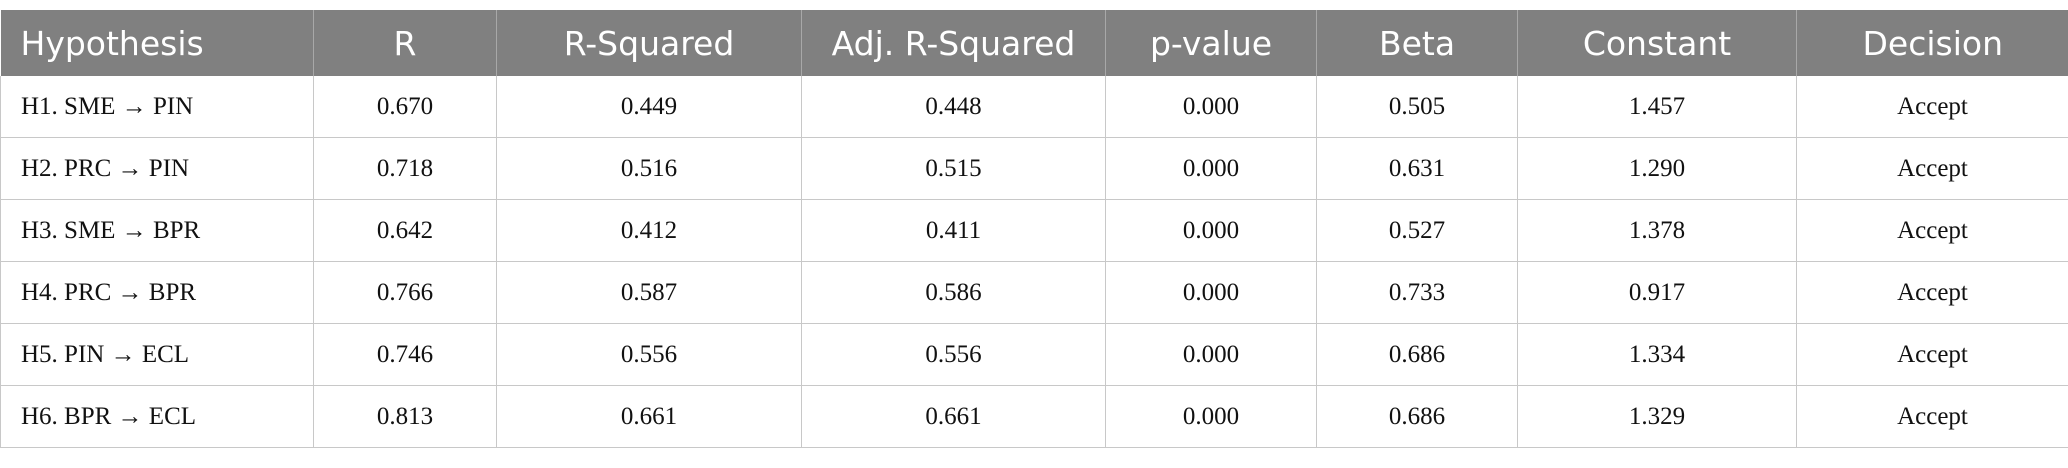  I want to click on table-cell: H6. BPR → ECL, so click(157, 416).